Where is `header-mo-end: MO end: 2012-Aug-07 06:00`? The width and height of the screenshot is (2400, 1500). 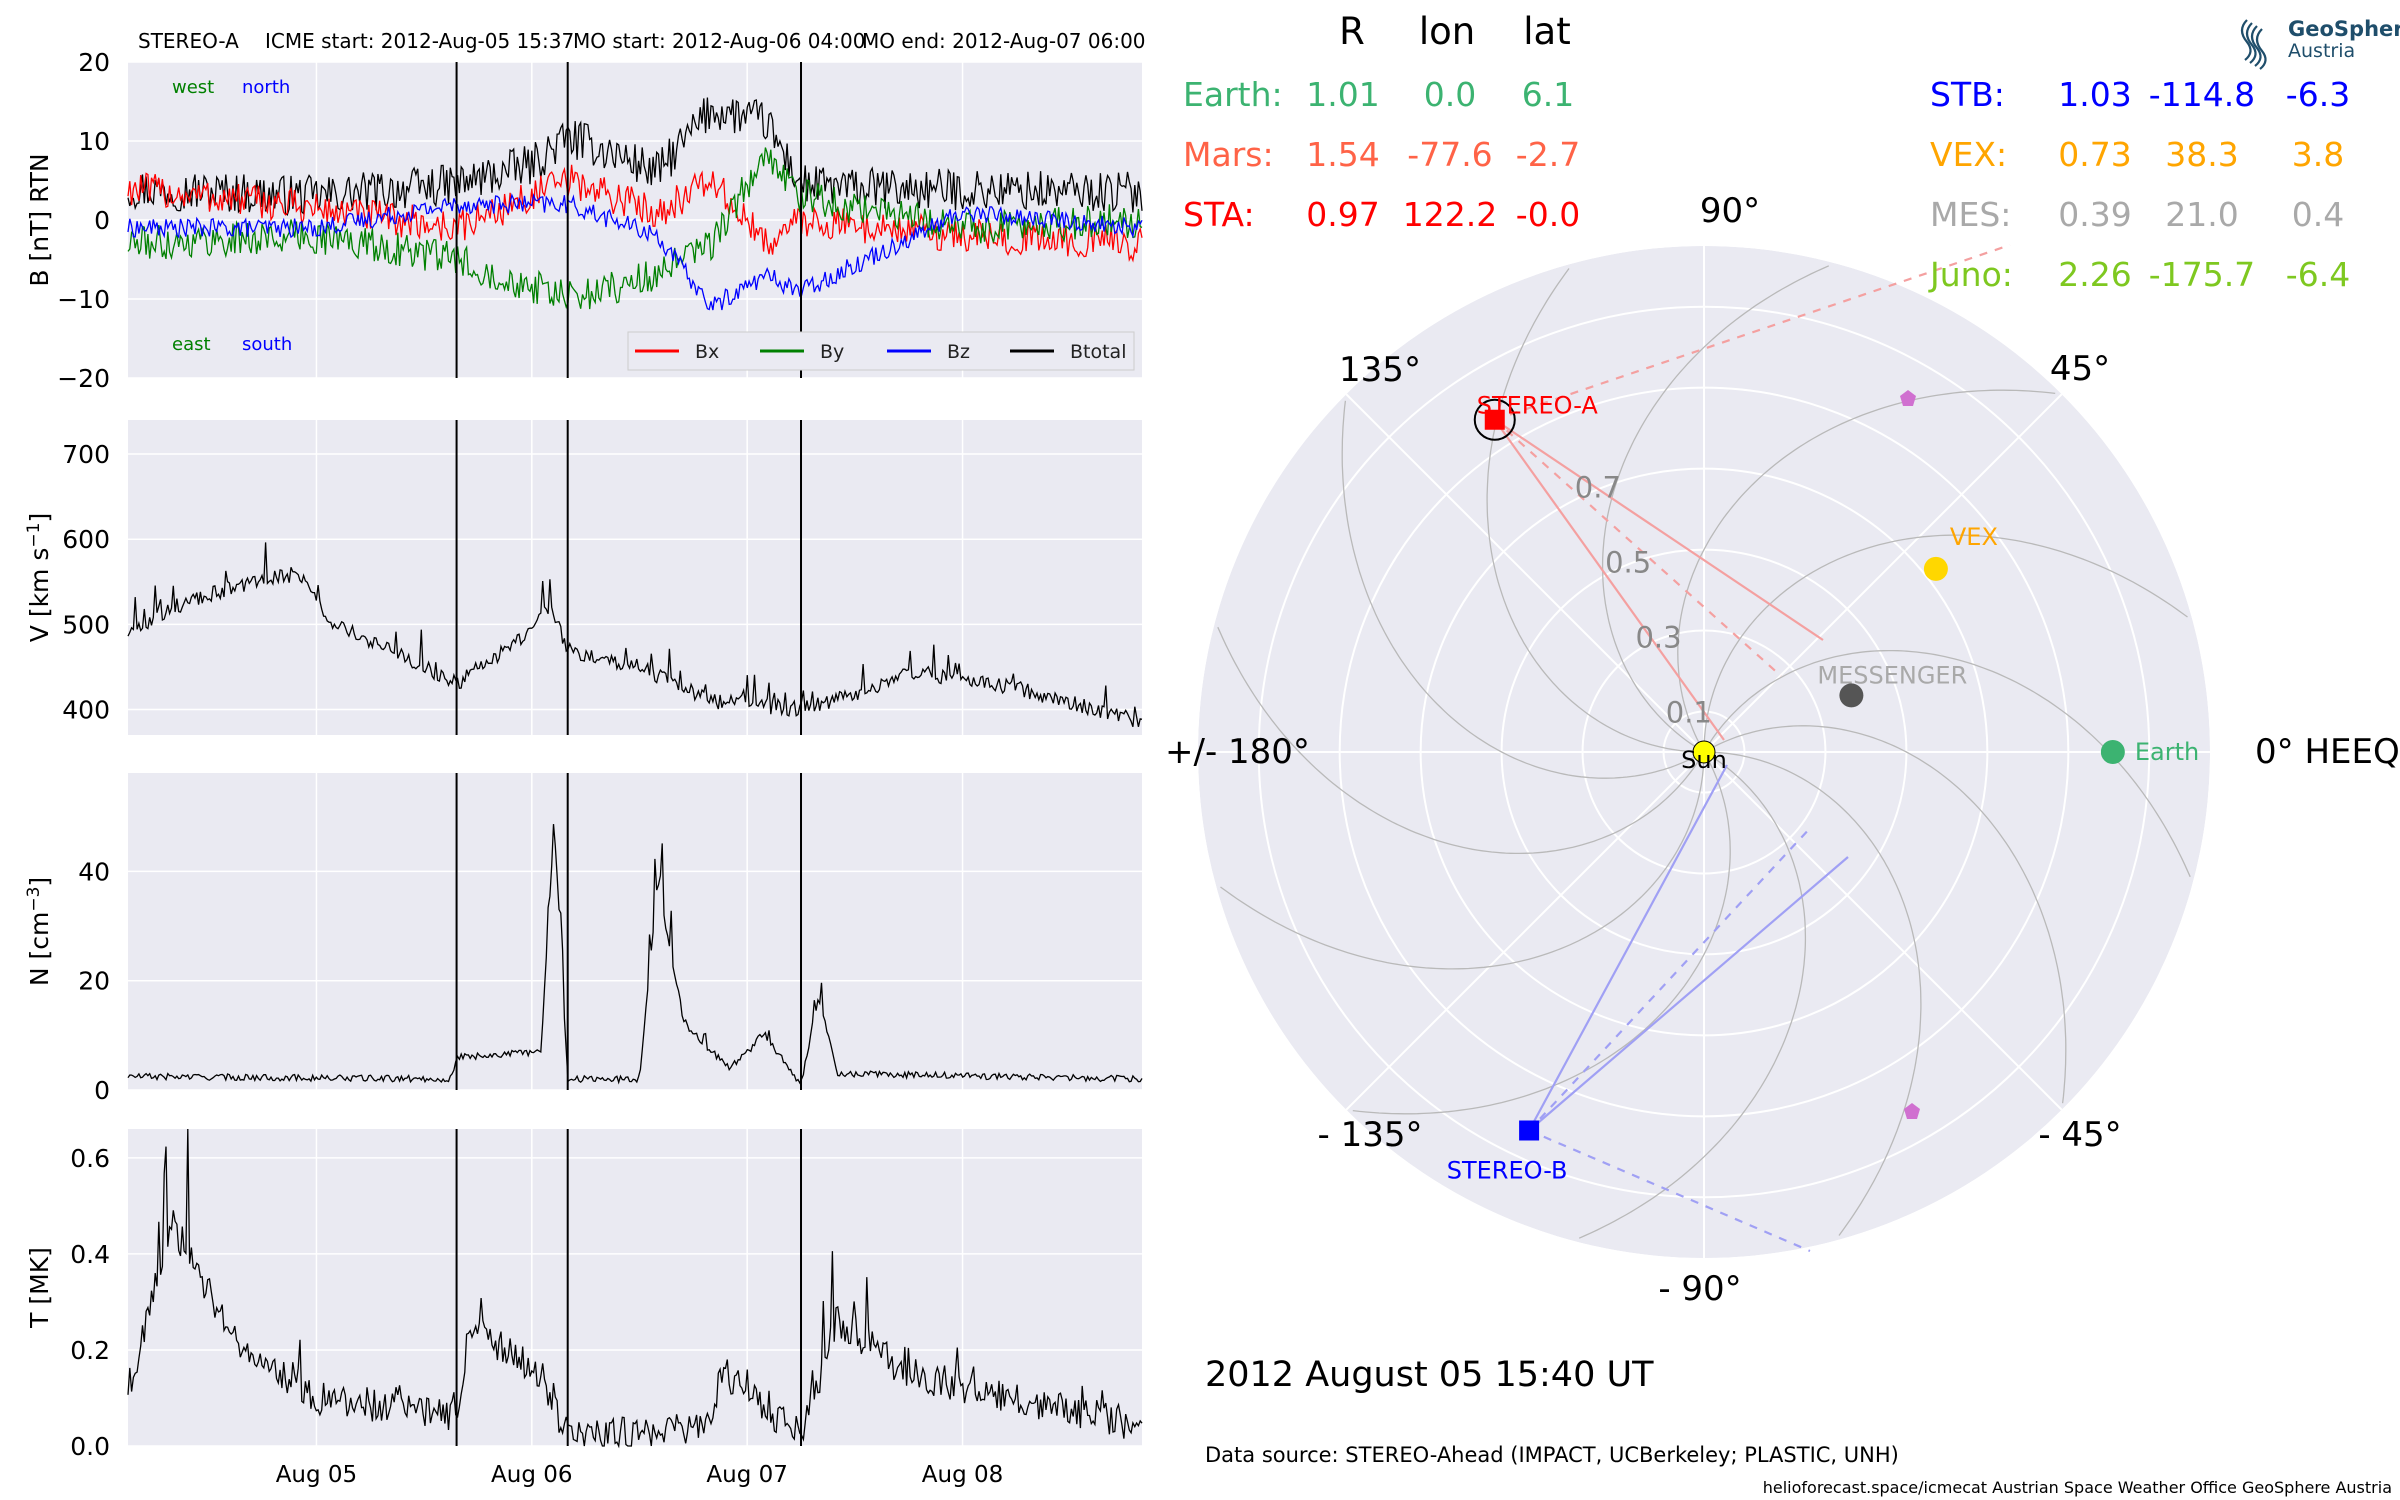 header-mo-end: MO end: 2012-Aug-07 06:00 is located at coordinates (1004, 41).